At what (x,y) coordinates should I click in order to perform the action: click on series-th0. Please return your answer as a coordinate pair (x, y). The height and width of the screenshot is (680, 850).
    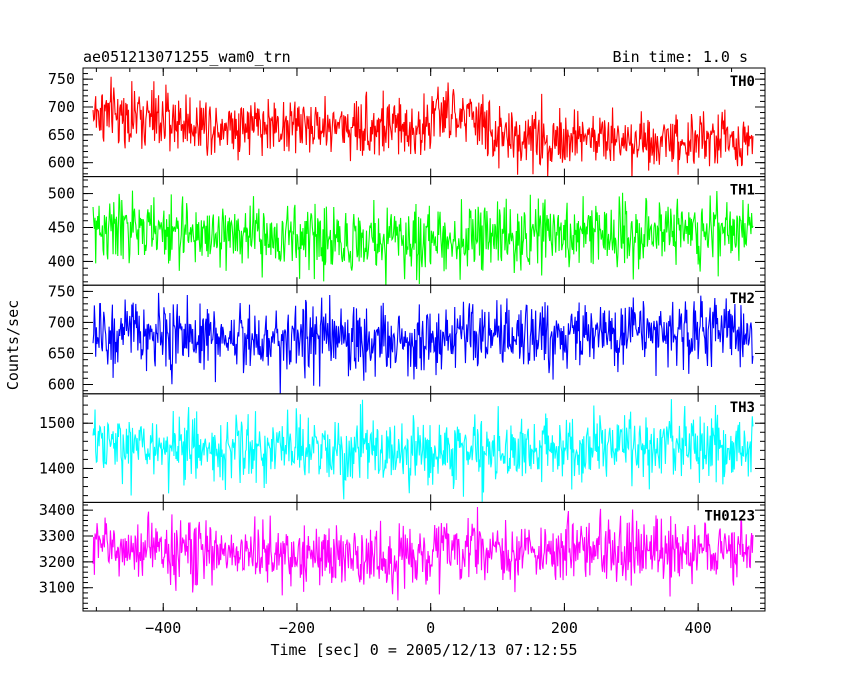
    Looking at the image, I should click on (423, 126).